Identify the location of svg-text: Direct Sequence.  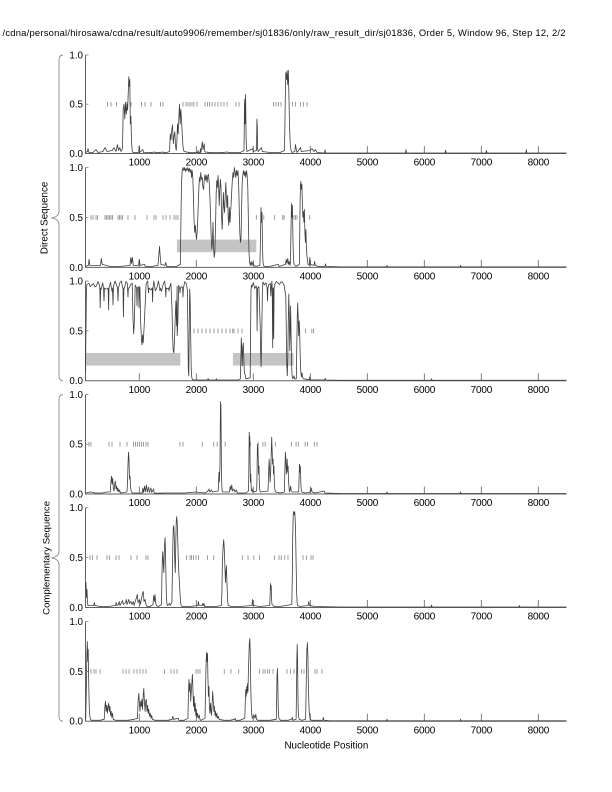
(45, 217).